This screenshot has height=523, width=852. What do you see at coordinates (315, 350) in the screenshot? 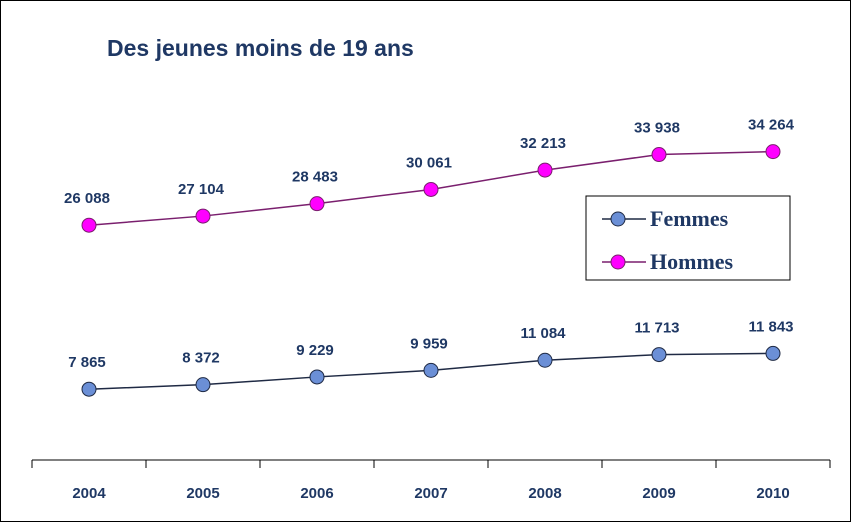
I see `data-label: 9 229` at bounding box center [315, 350].